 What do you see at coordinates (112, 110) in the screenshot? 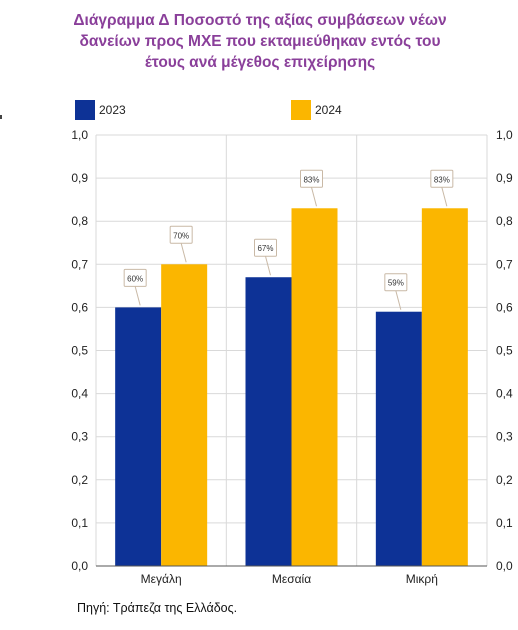
I see `legend-label-2023: 2023` at bounding box center [112, 110].